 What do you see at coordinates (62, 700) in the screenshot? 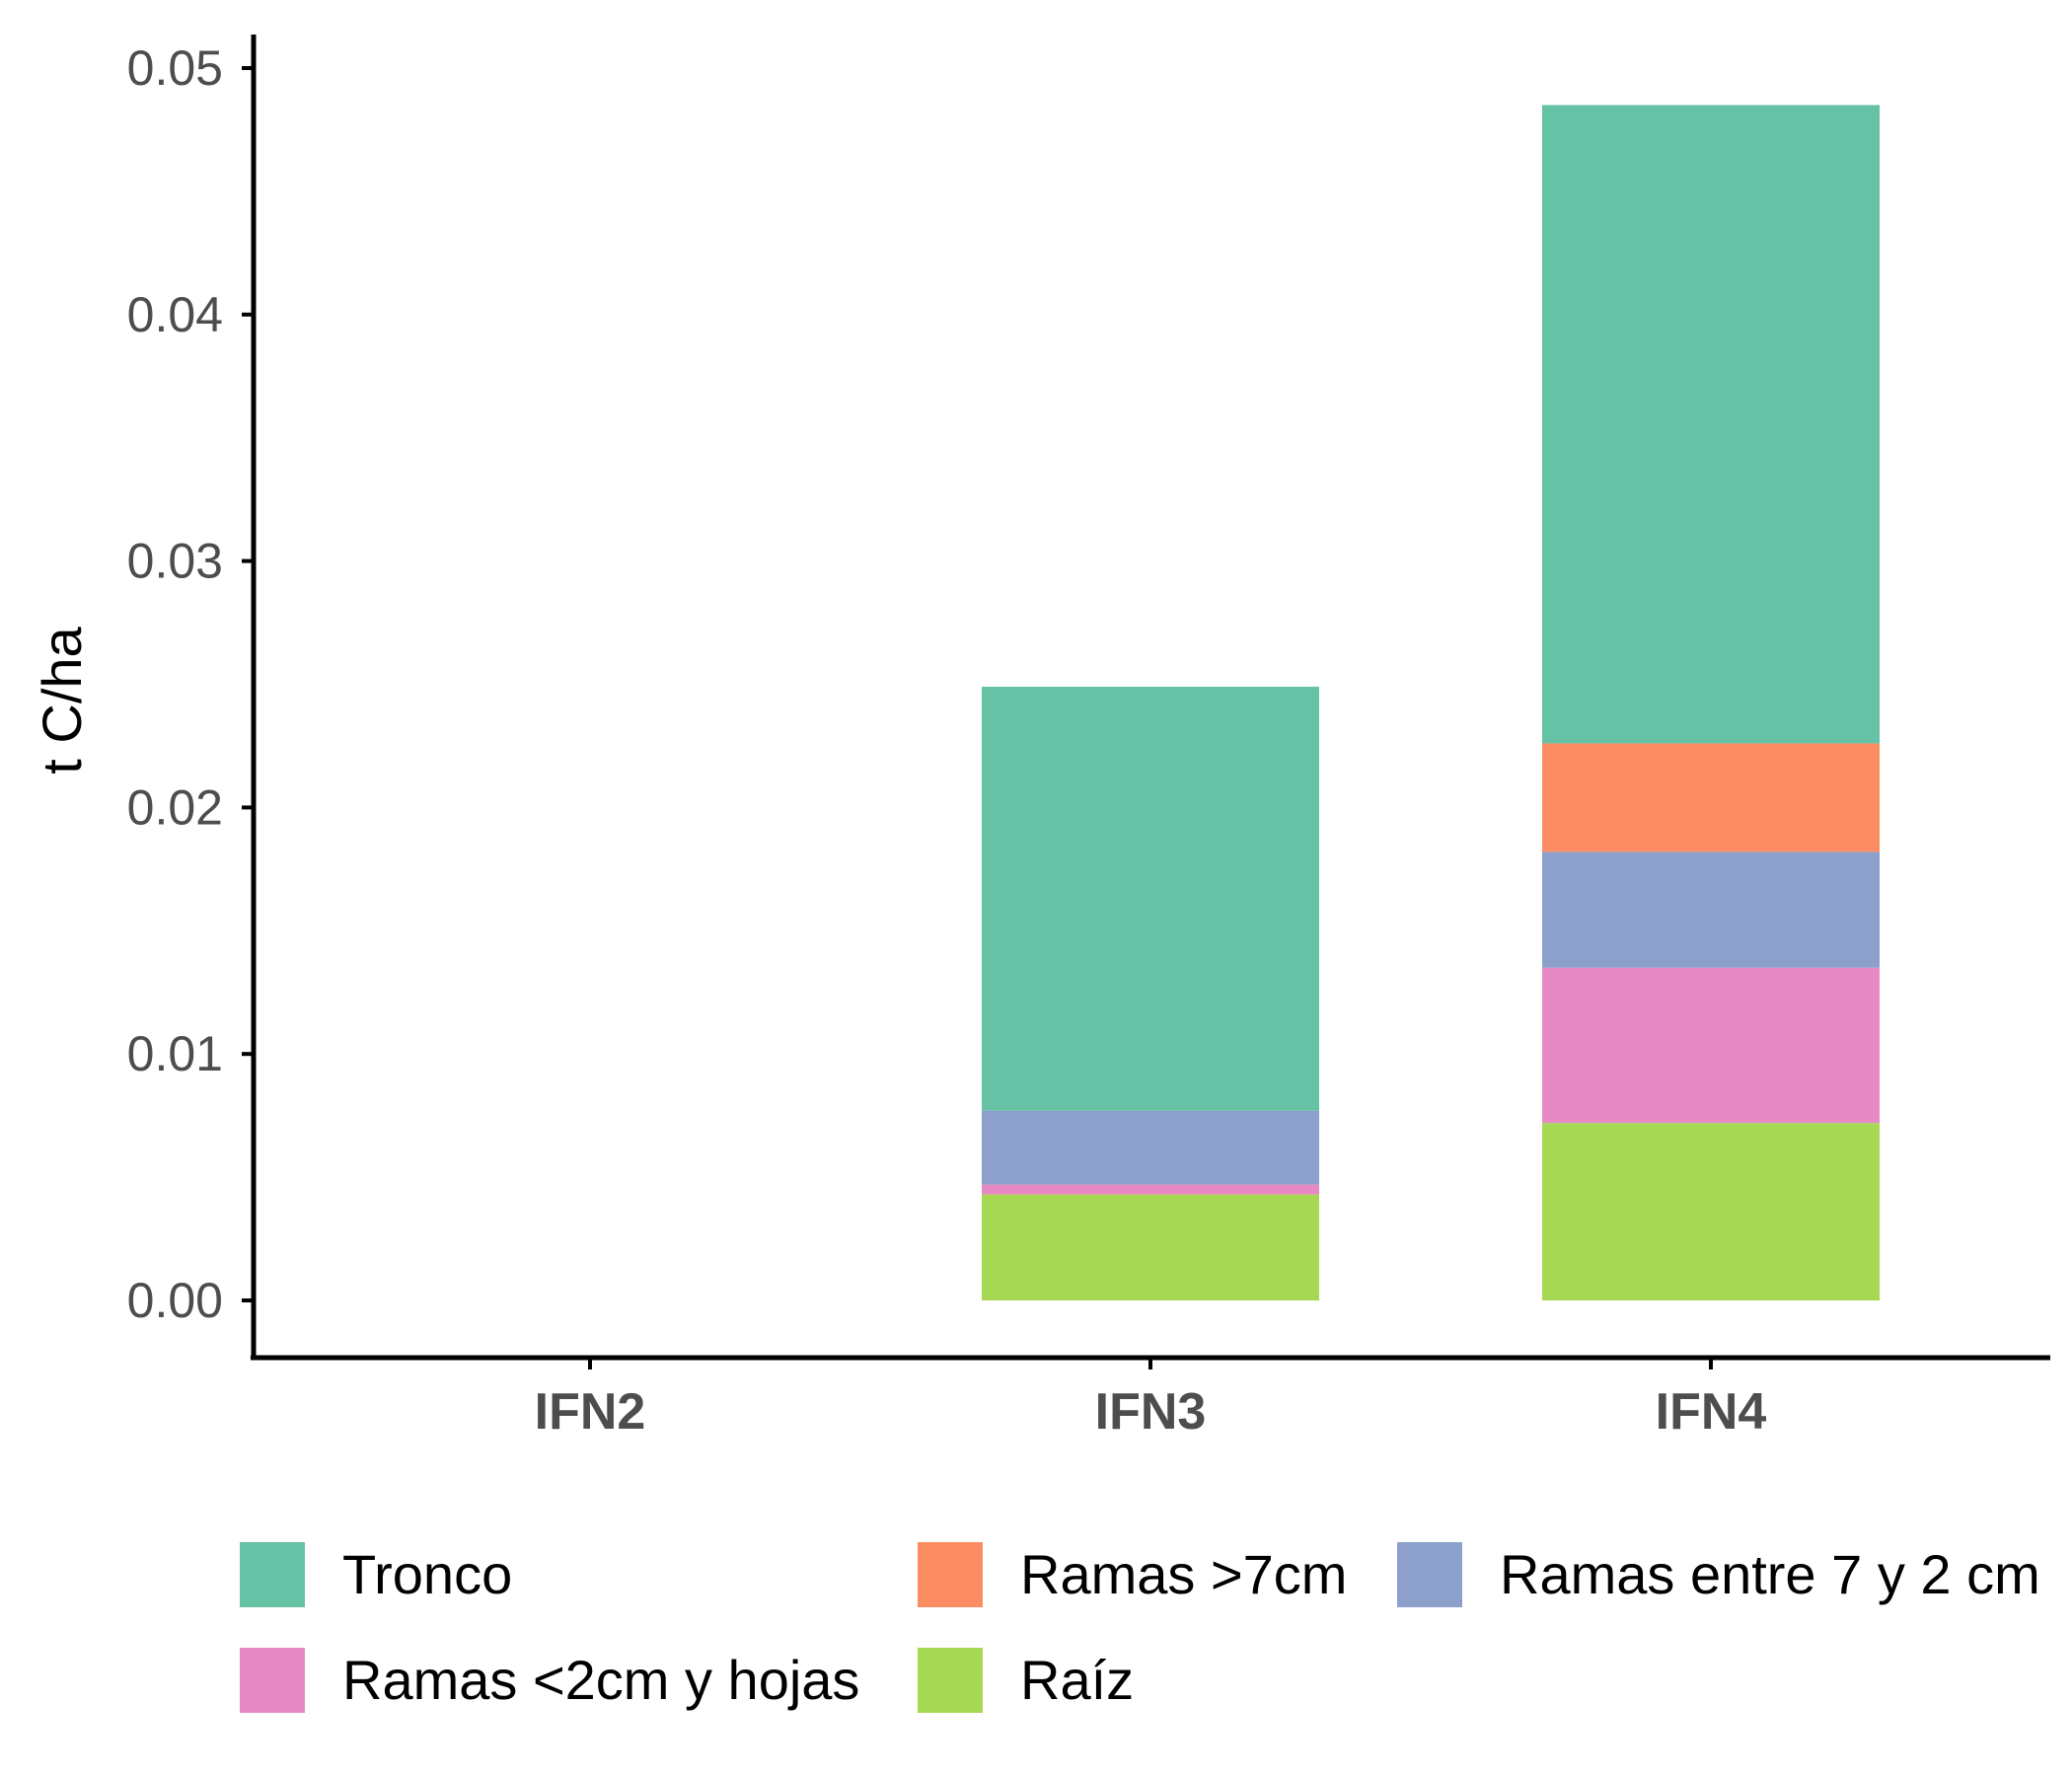
I see `y-axis-label: t C/ha` at bounding box center [62, 700].